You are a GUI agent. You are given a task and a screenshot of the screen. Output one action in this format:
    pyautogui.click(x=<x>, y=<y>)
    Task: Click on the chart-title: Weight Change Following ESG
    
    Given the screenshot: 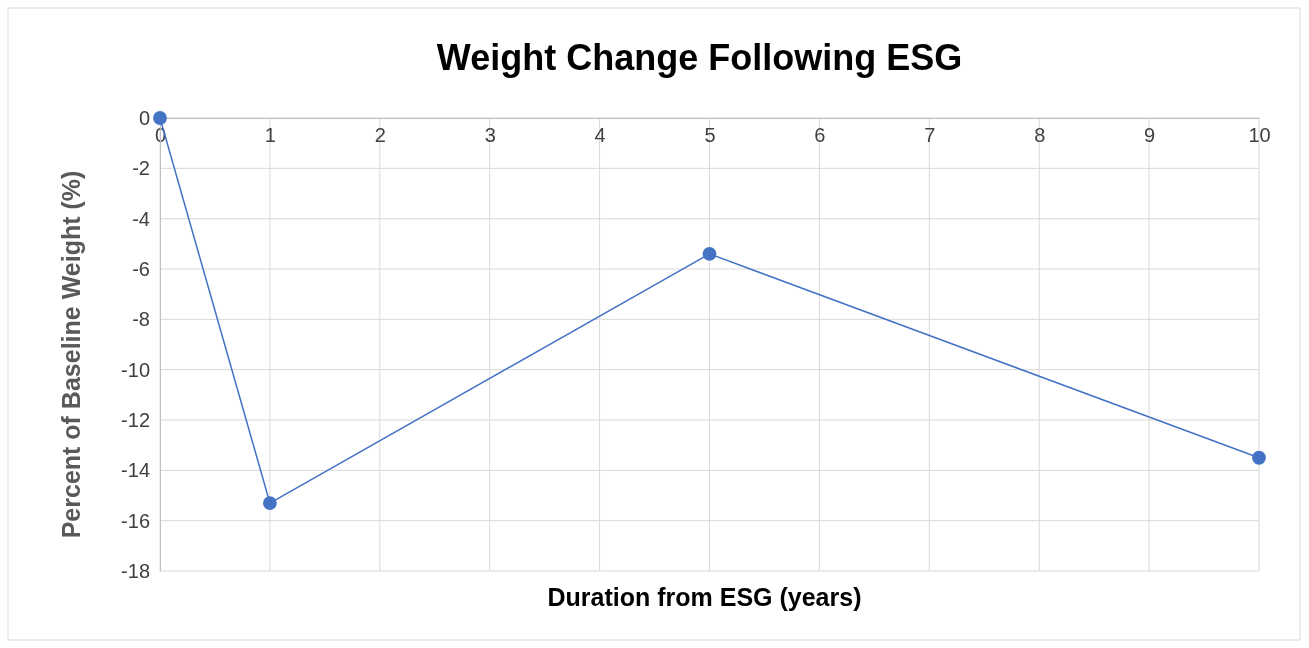 What is the action you would take?
    pyautogui.click(x=699, y=57)
    